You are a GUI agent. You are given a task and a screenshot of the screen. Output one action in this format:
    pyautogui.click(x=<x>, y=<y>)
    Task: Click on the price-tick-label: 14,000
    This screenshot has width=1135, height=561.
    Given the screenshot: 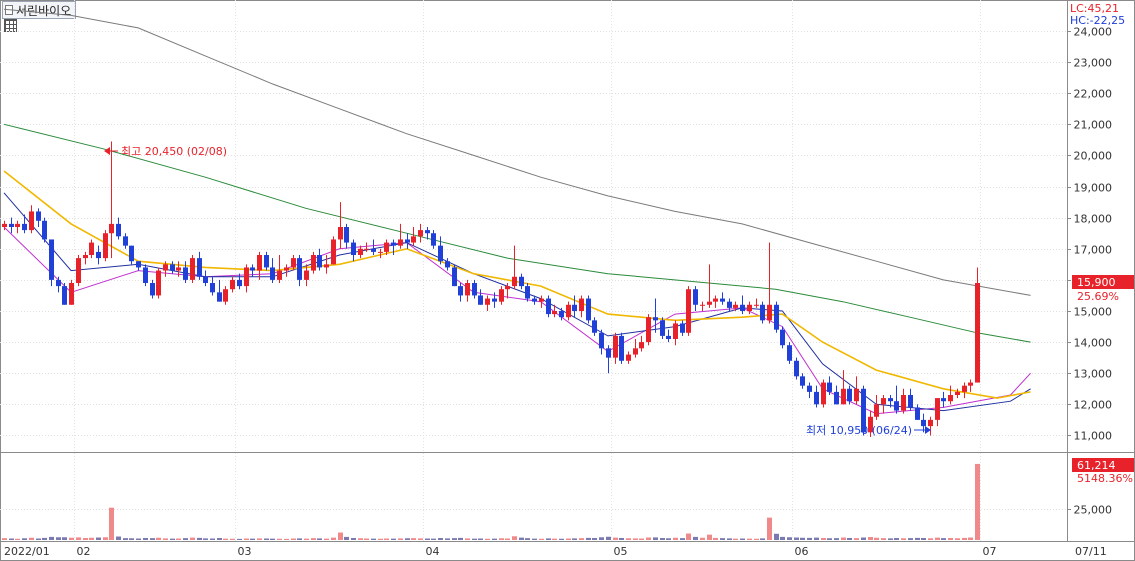 What is the action you would take?
    pyautogui.click(x=1093, y=343)
    